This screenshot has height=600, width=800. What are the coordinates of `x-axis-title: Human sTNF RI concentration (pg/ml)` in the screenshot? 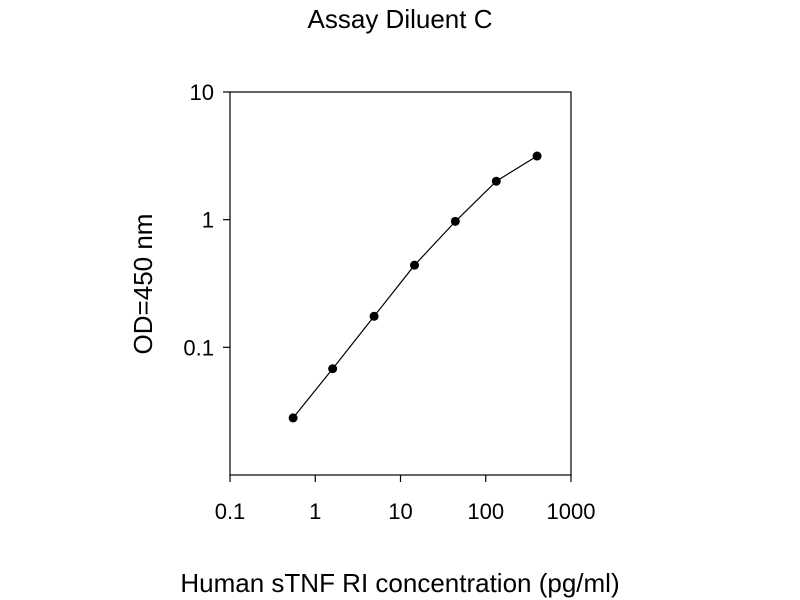 It's located at (399, 583).